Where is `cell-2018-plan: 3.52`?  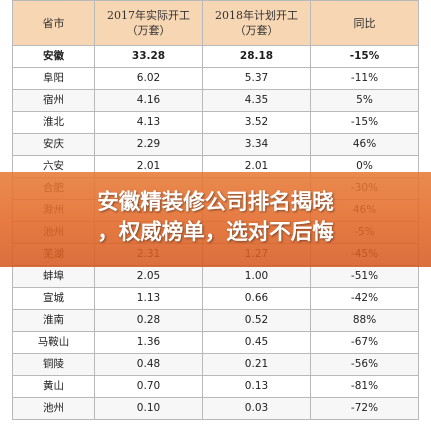
cell-2018-plan: 3.52 is located at coordinates (256, 122).